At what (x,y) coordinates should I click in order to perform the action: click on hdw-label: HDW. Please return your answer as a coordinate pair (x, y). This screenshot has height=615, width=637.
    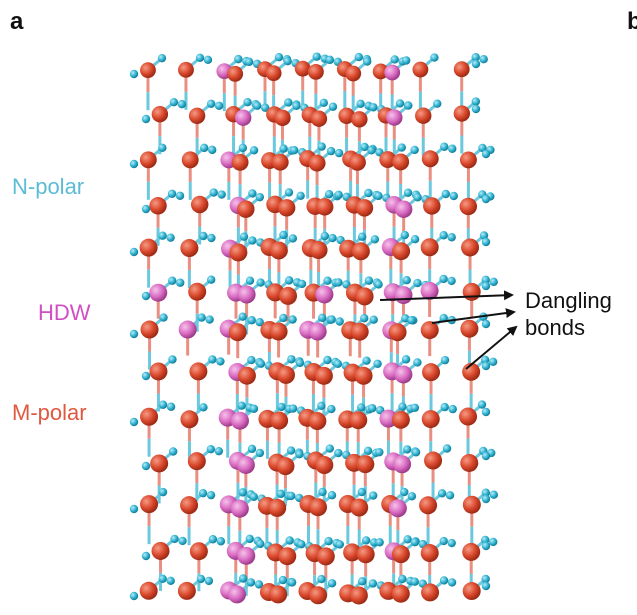
    Looking at the image, I should click on (64, 312).